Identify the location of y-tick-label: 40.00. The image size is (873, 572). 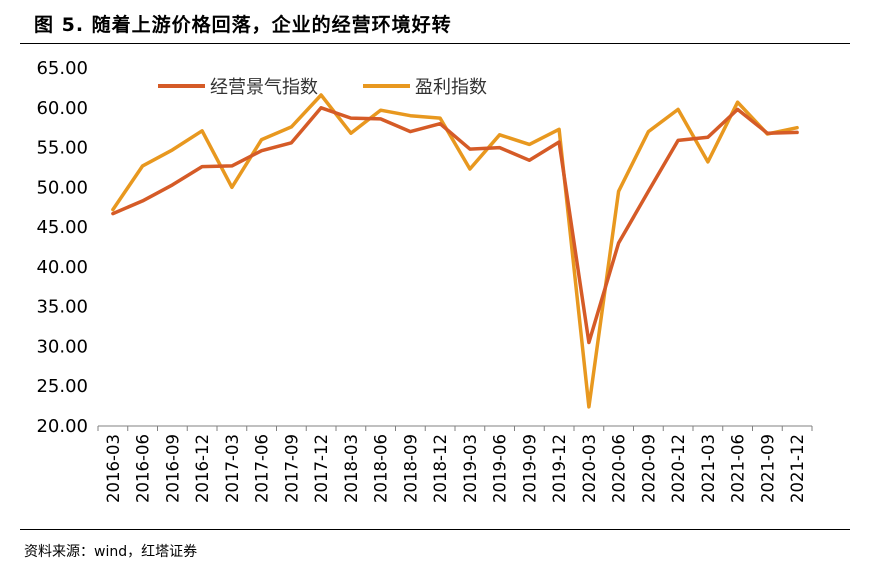
(62, 267).